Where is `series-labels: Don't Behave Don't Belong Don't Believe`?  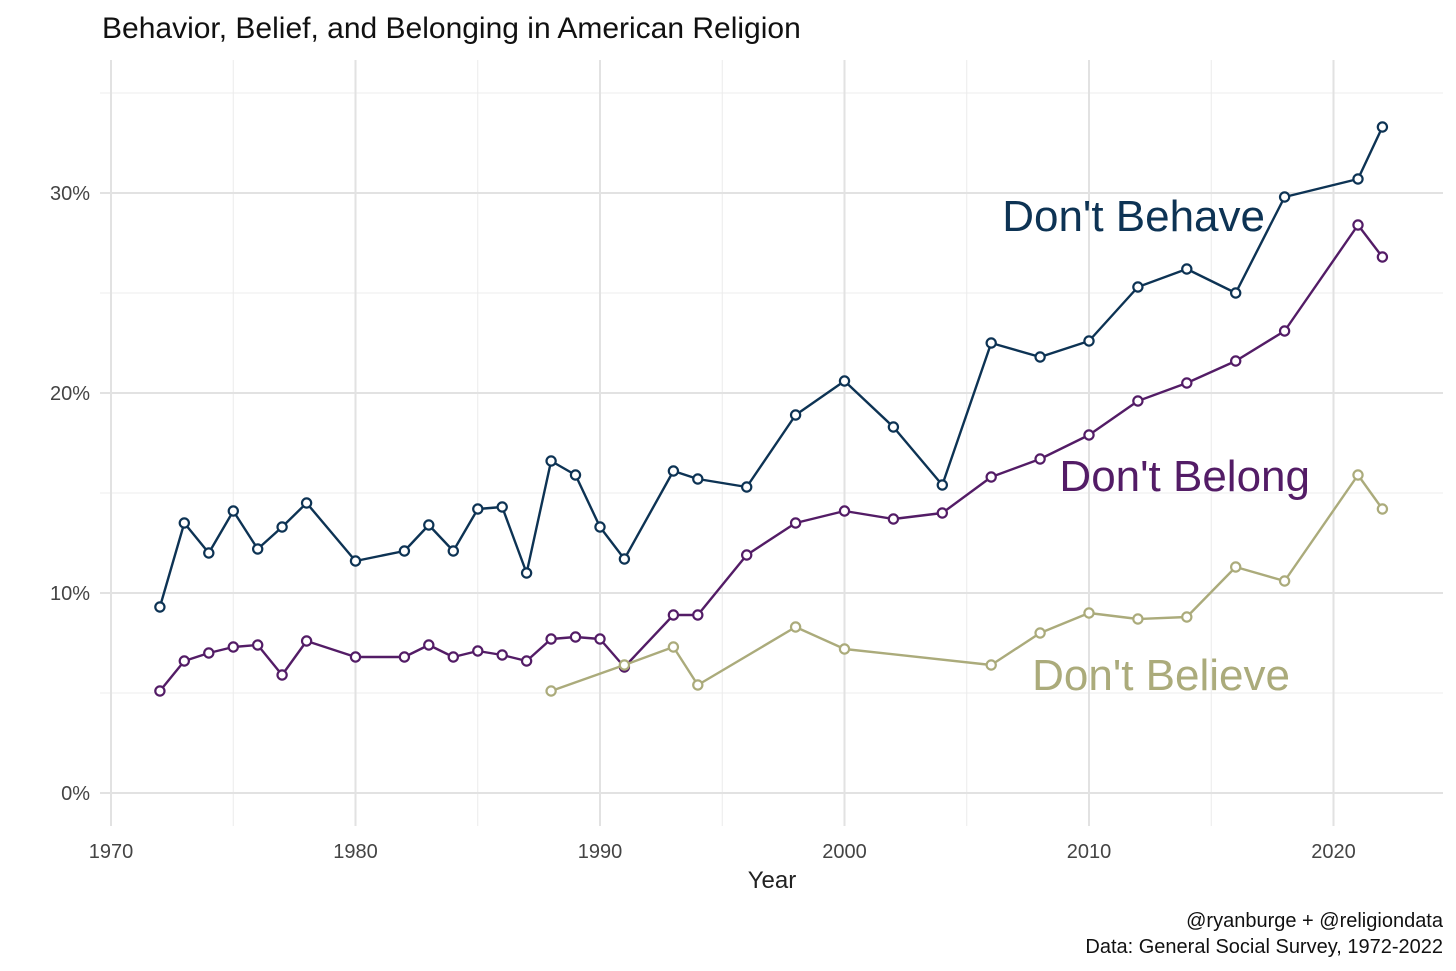
series-labels: Don't Behave Don't Belong Don't Believe is located at coordinates (1156, 446).